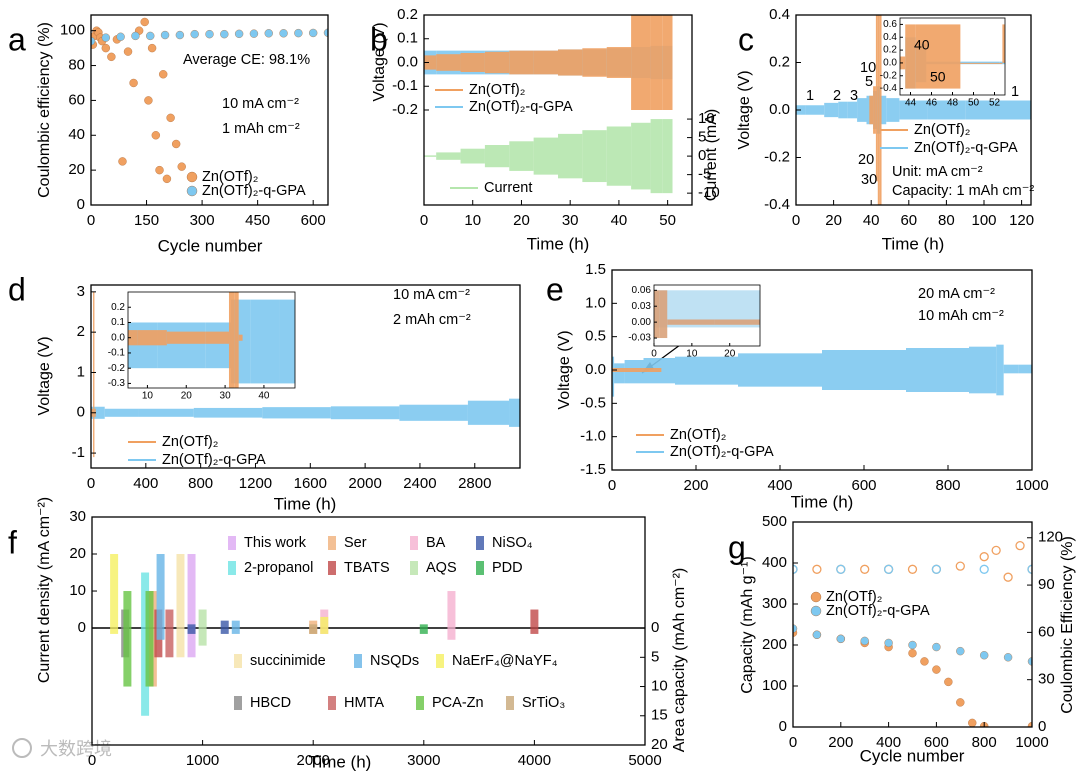  I want to click on x-tick-label: 30, so click(570, 220).